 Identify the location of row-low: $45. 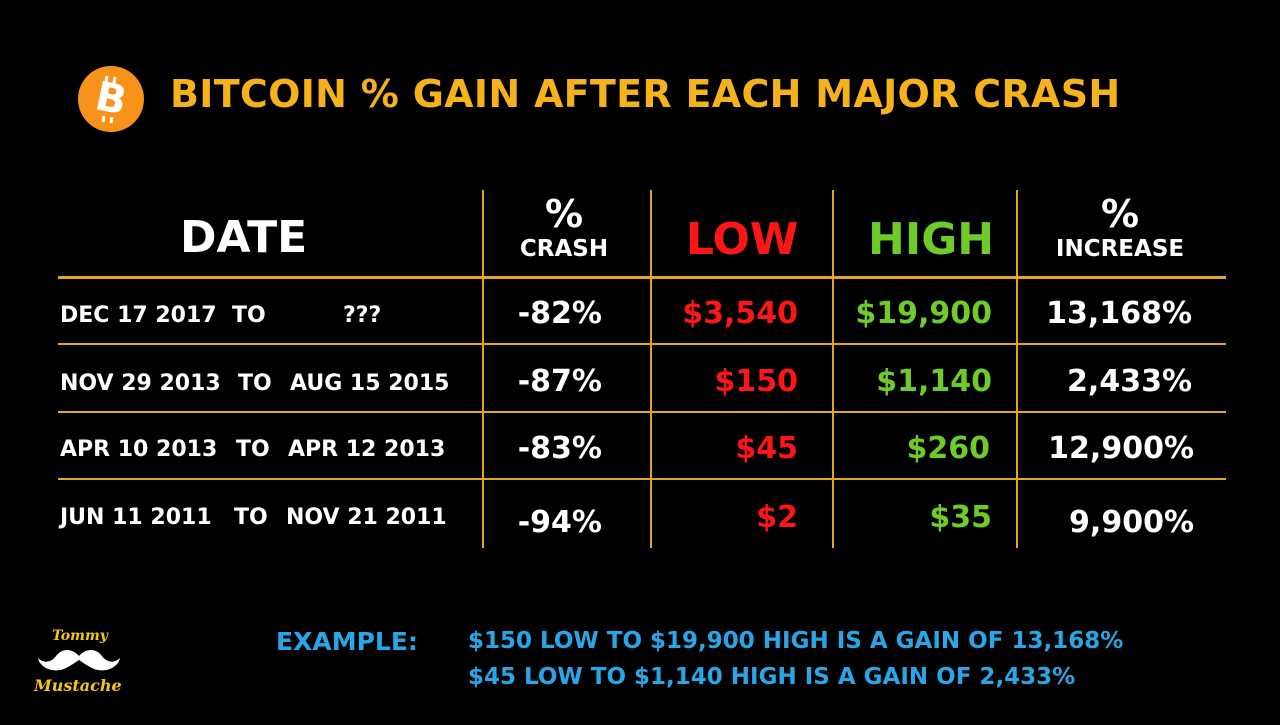
(766, 448).